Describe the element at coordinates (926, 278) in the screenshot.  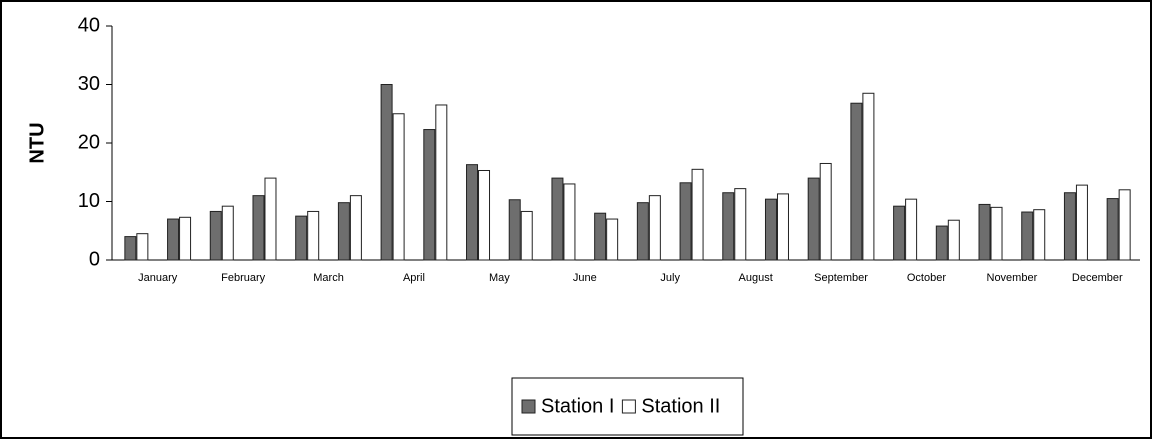
I see `x-tick-label: October` at that location.